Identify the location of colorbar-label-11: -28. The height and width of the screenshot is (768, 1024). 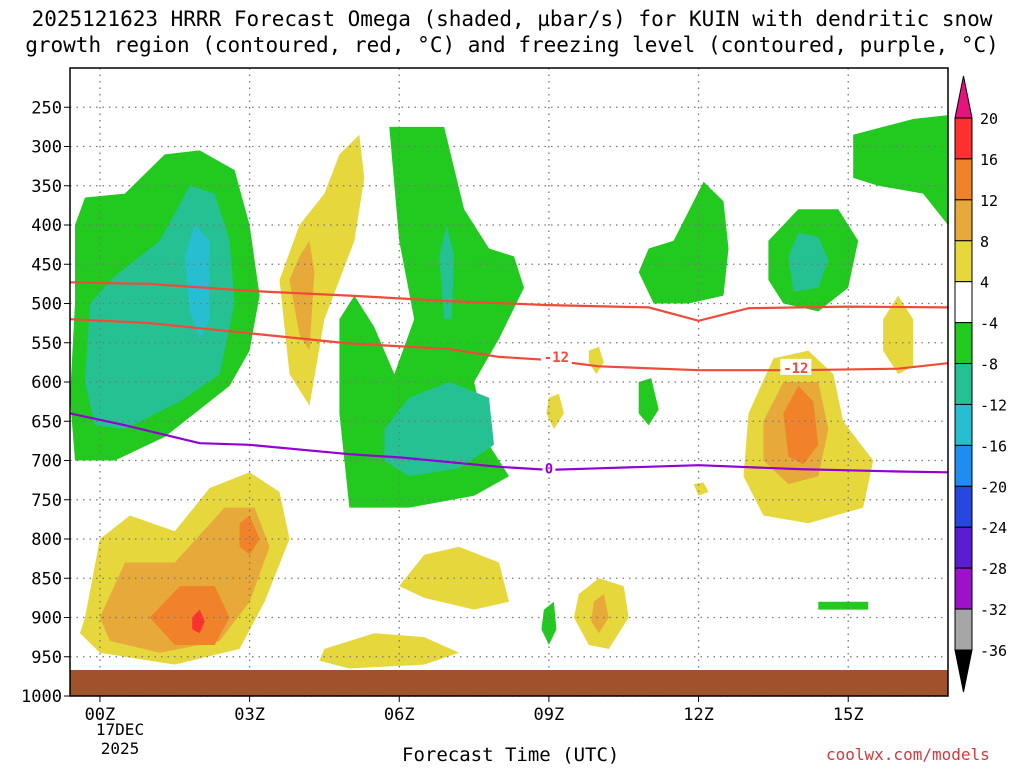
(993, 569).